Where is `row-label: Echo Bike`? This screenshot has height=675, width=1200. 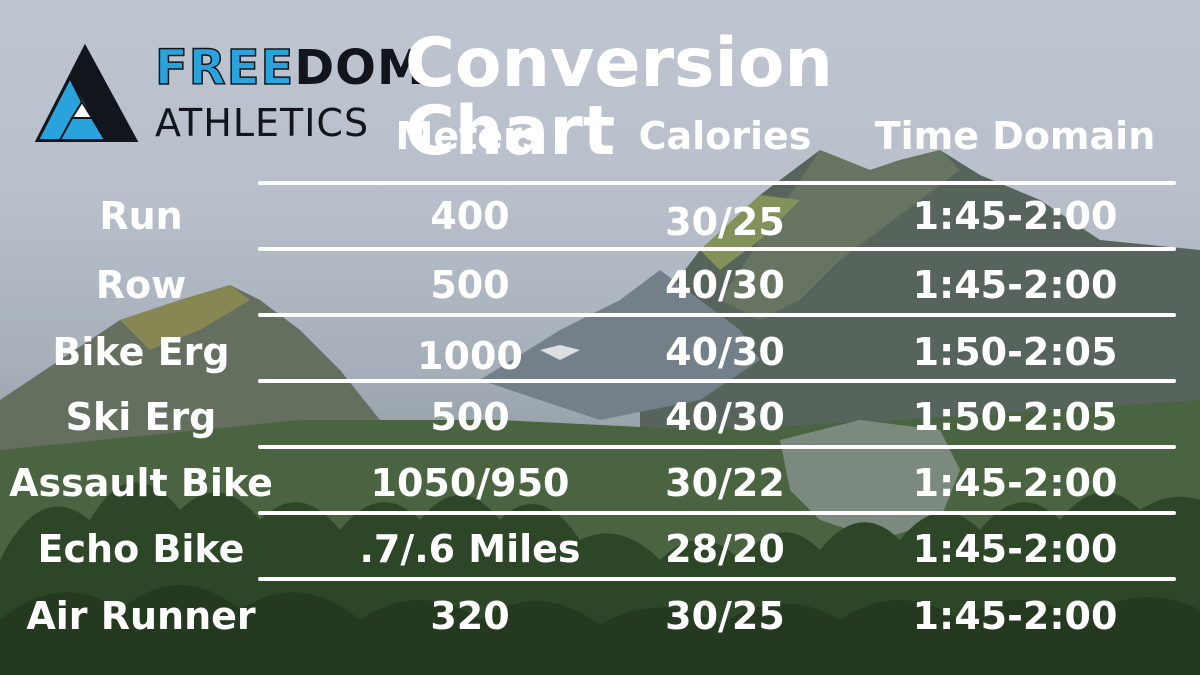
row-label: Echo Bike is located at coordinates (141, 549).